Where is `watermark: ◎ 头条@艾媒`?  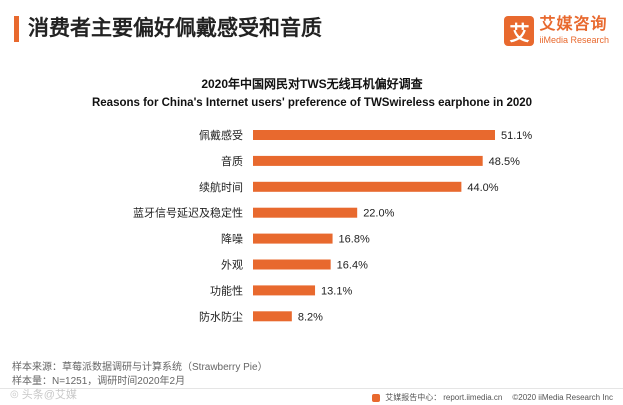 watermark: ◎ 头条@艾媒 is located at coordinates (43, 394).